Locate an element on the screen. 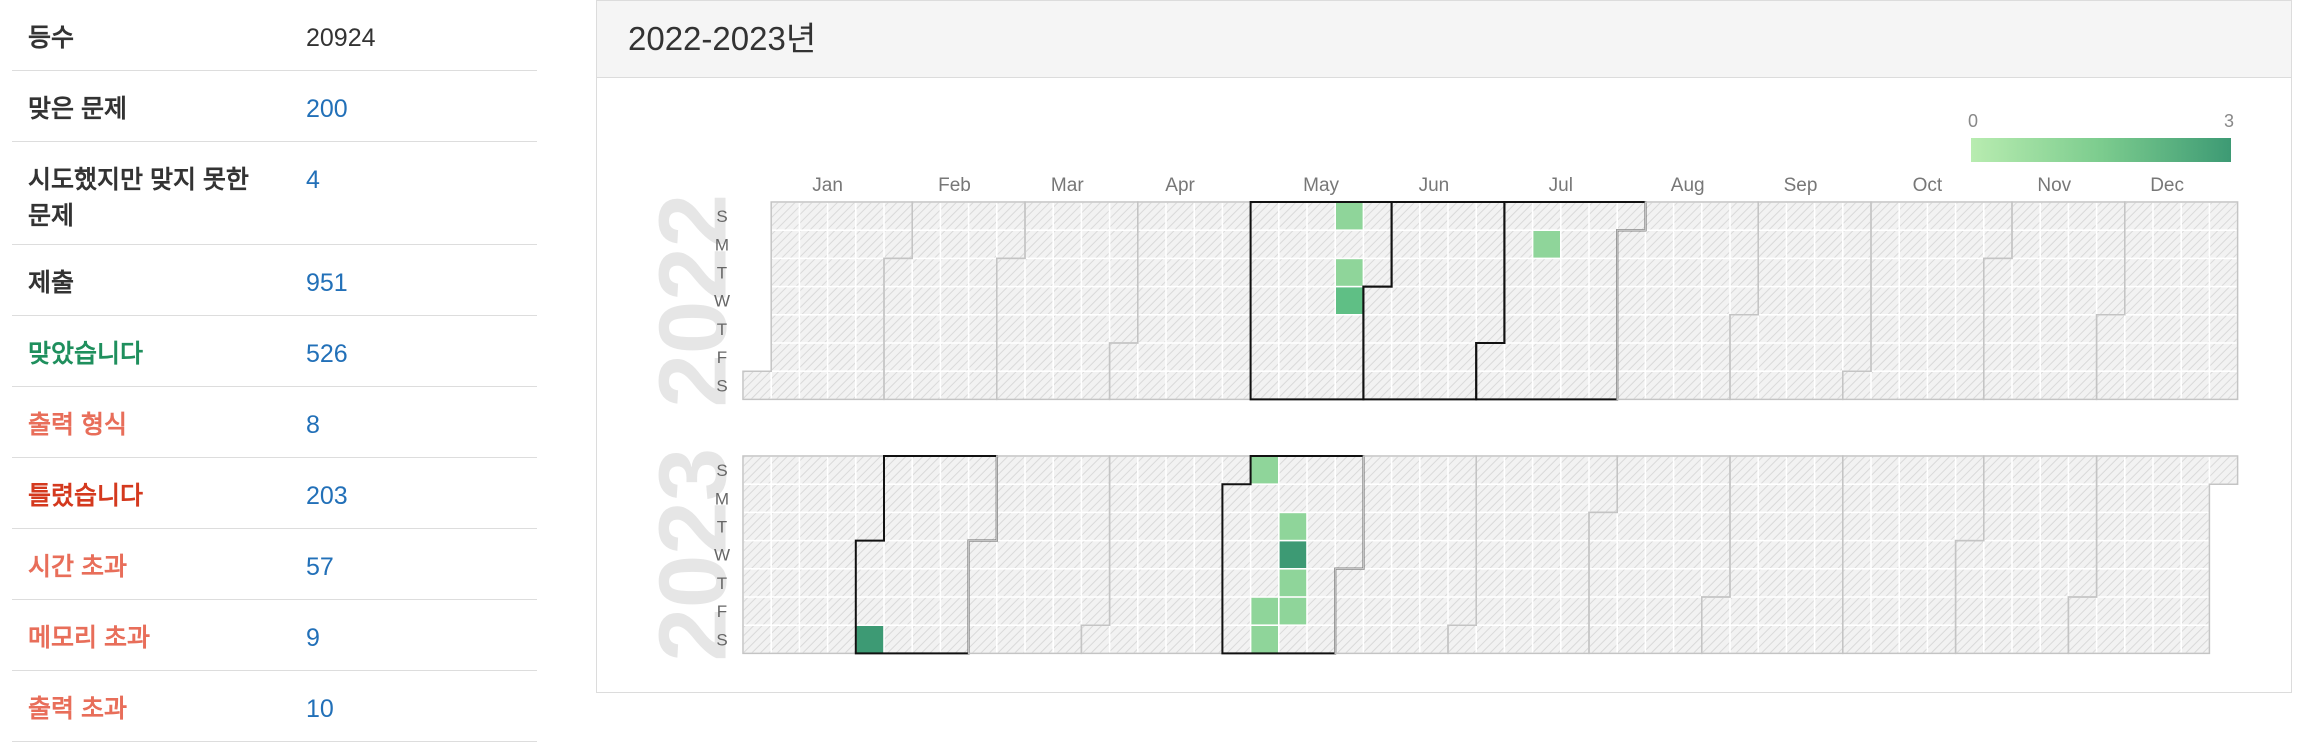 The height and width of the screenshot is (742, 2297). stats-value: 203 is located at coordinates (327, 496).